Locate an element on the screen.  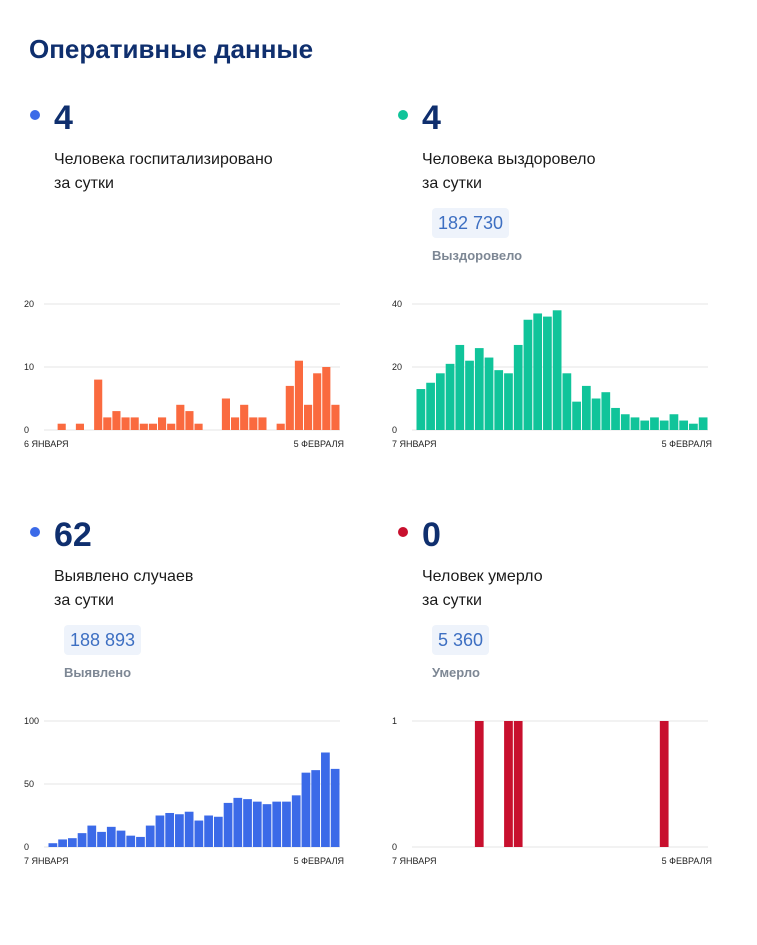
y-tick-label: 10 is located at coordinates (29, 367).